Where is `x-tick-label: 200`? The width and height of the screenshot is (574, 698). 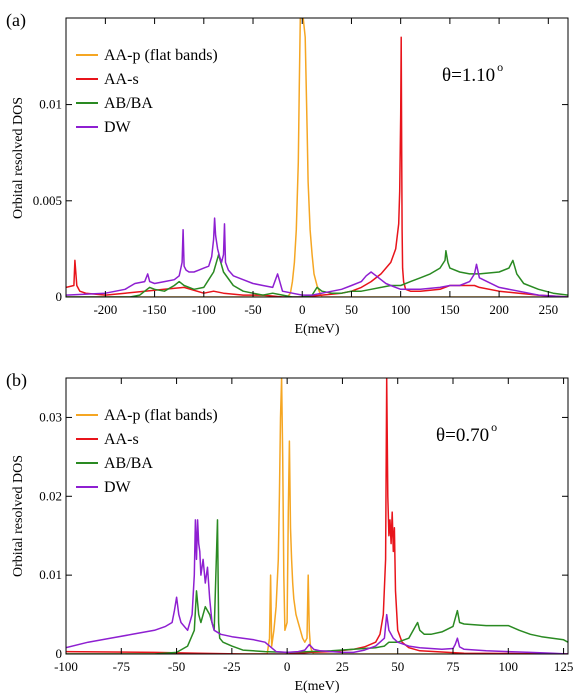
x-tick-label: 200 is located at coordinates (499, 309).